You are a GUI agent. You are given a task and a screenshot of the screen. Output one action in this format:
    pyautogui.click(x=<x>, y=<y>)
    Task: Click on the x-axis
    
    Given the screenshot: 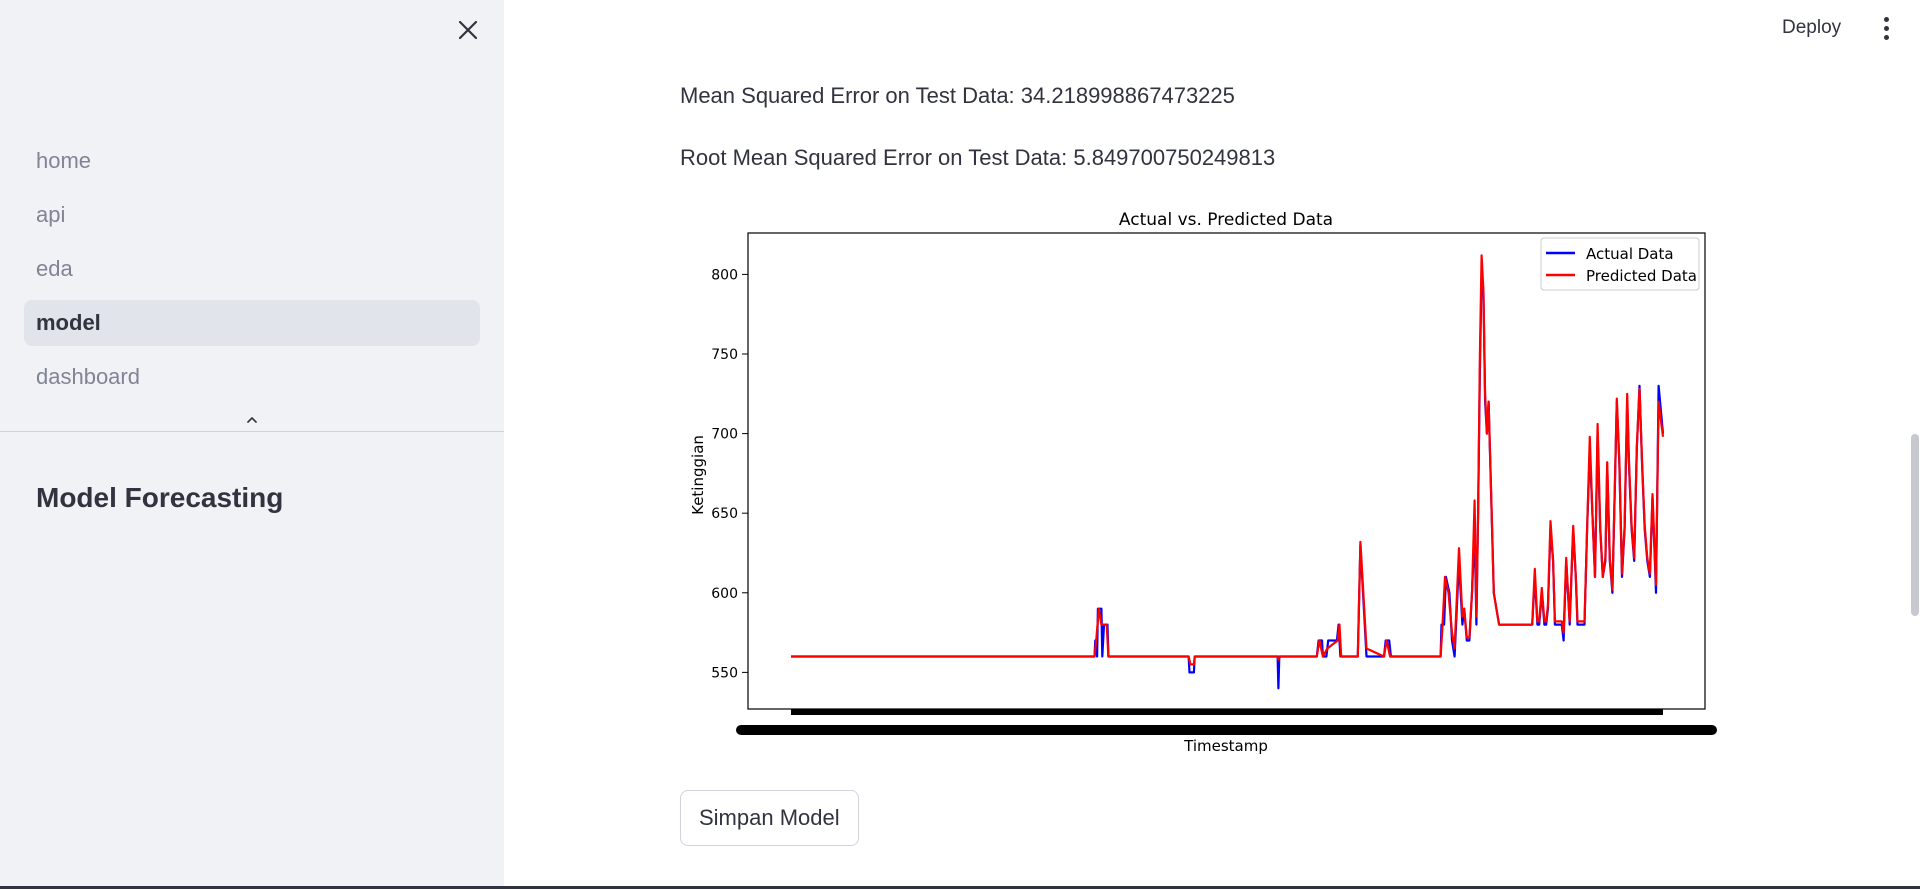 What is the action you would take?
    pyautogui.click(x=1226, y=722)
    